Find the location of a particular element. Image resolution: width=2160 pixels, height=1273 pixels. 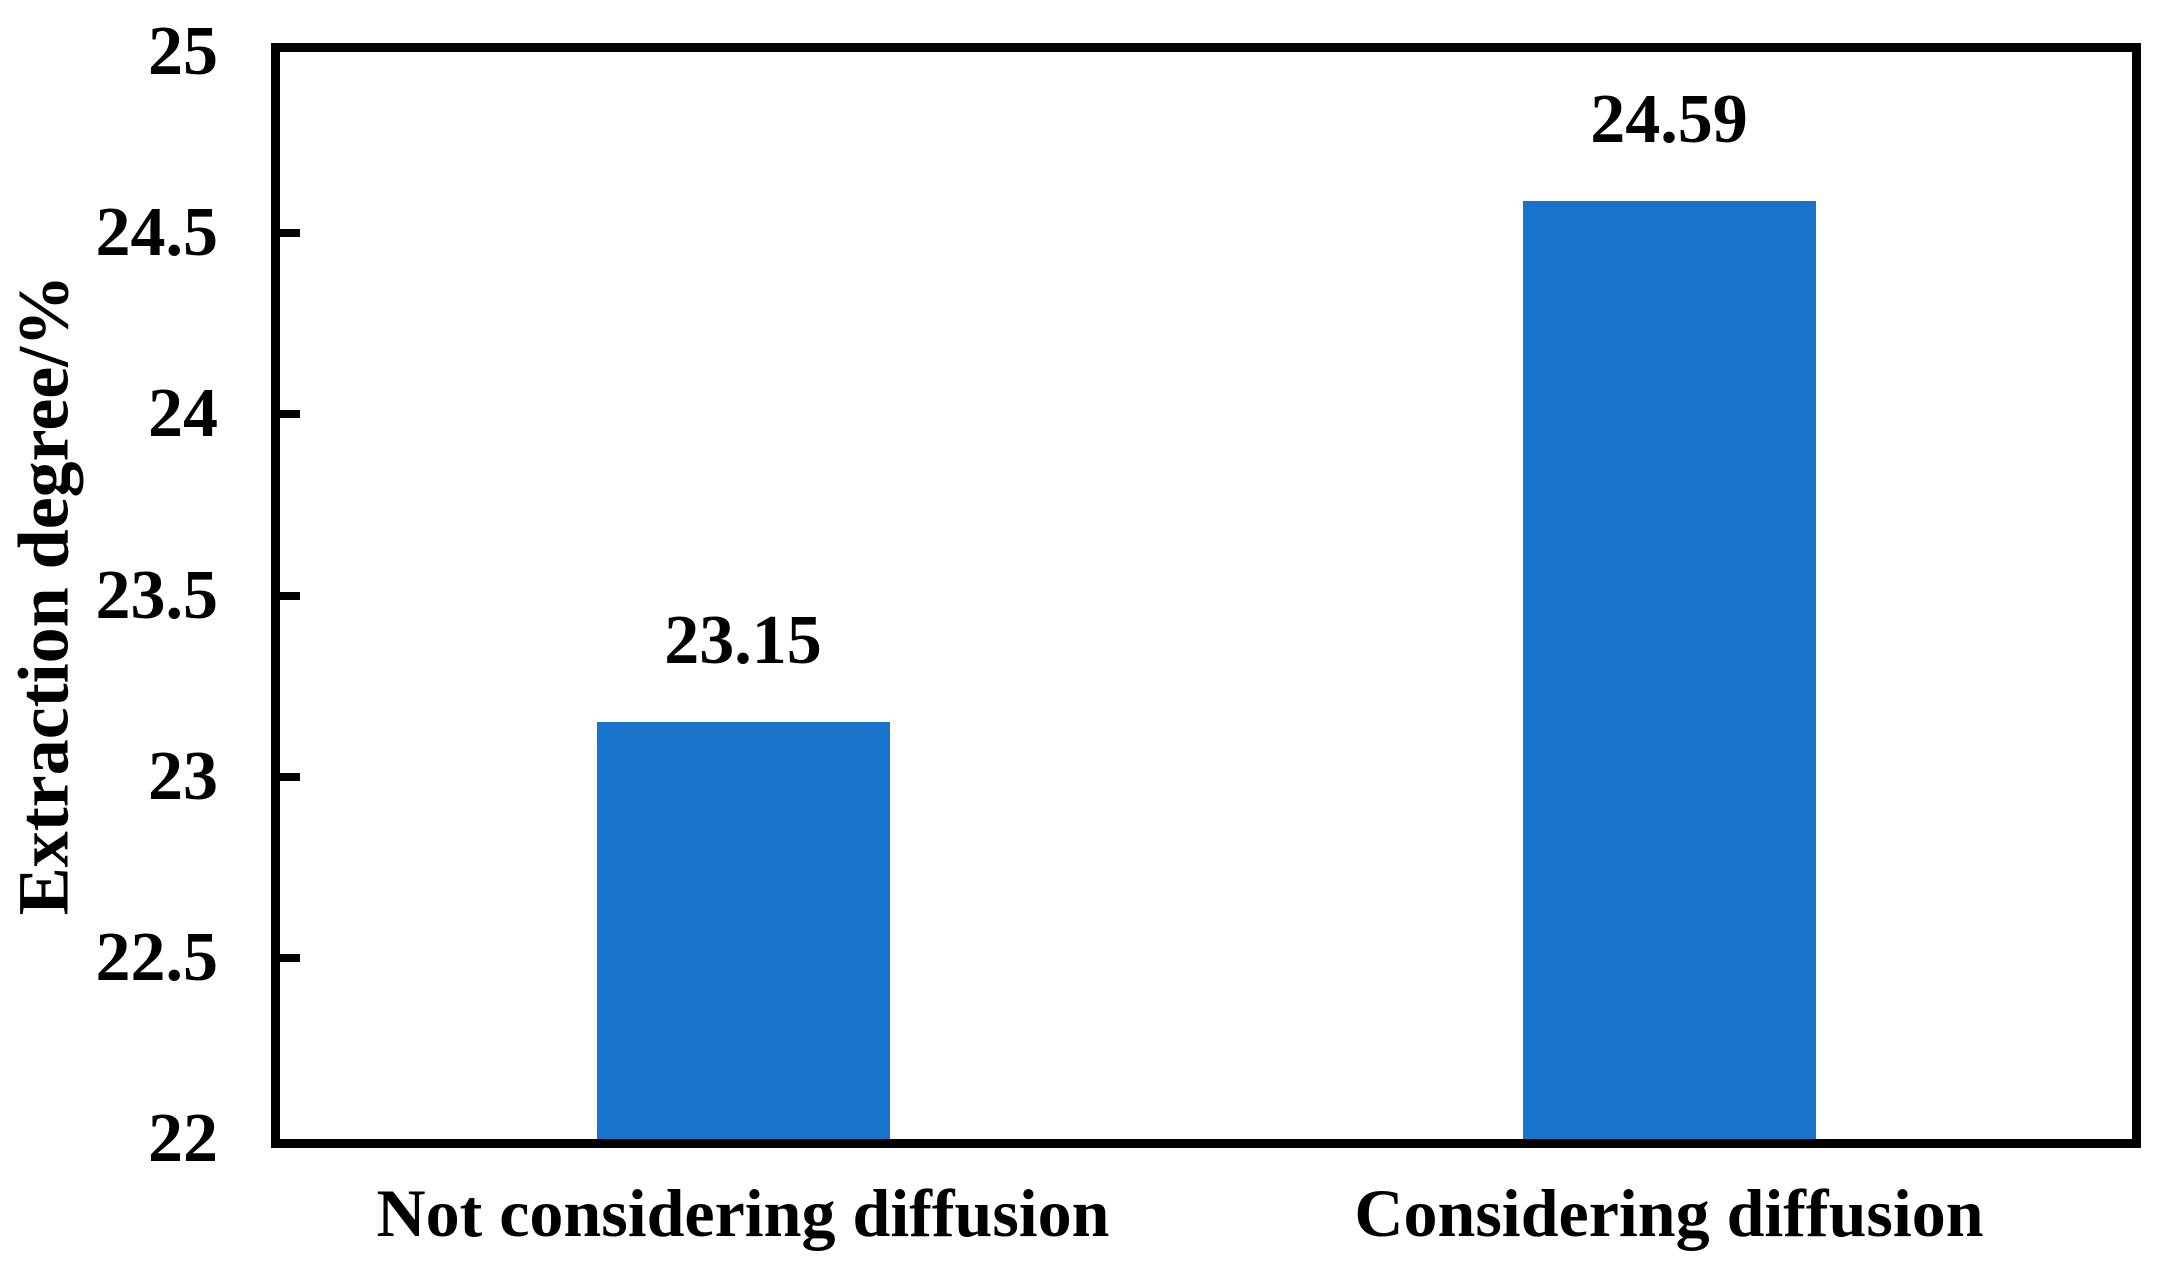

bar-not-considering-diffusion is located at coordinates (743, 930).